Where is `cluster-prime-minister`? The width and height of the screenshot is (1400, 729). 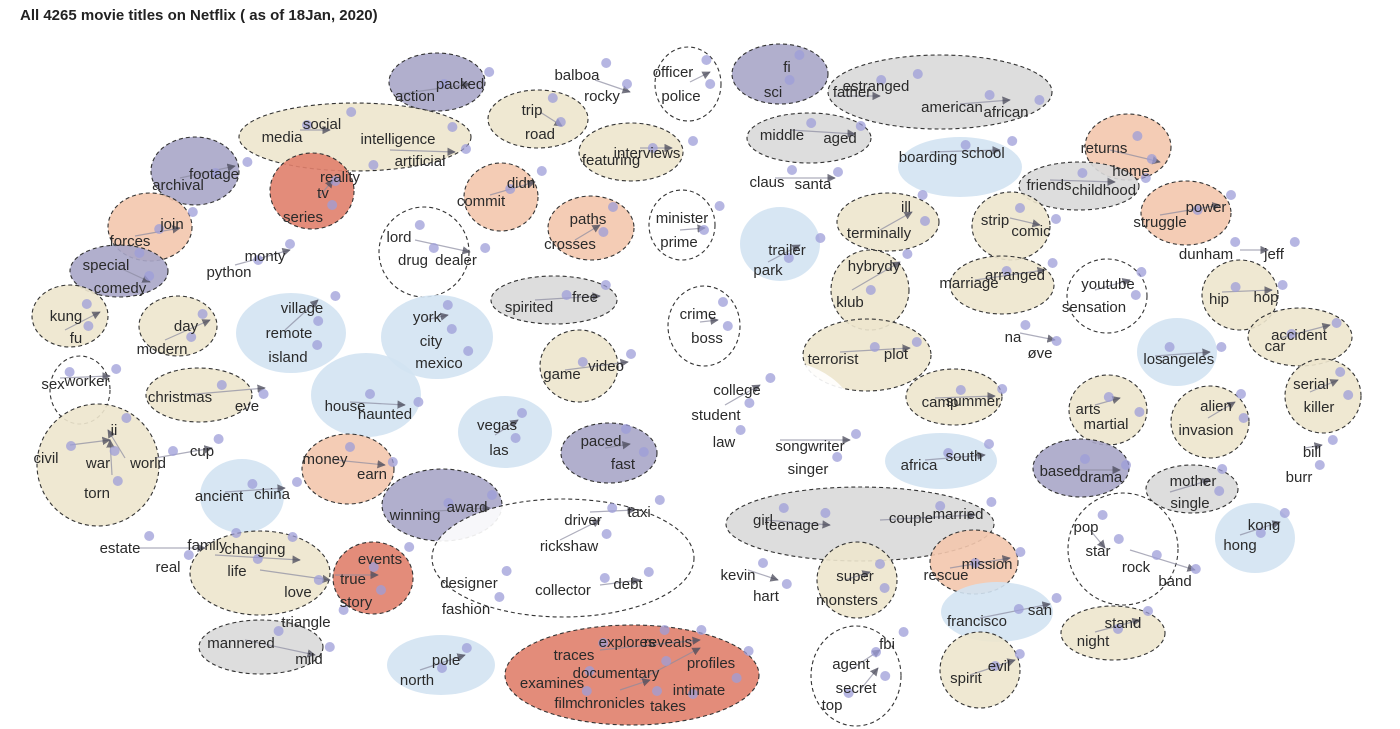
cluster-prime-minister is located at coordinates (682, 225).